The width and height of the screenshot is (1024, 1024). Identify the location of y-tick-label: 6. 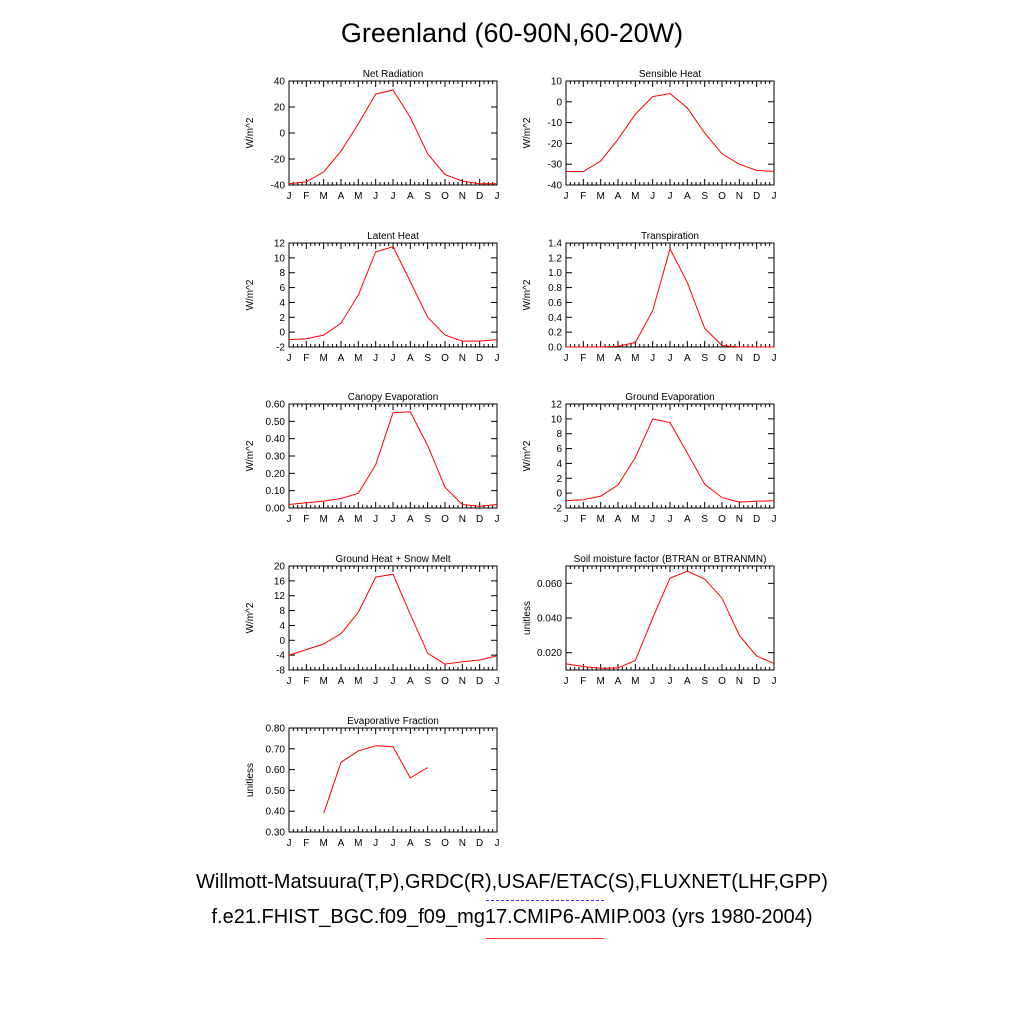
(559, 449).